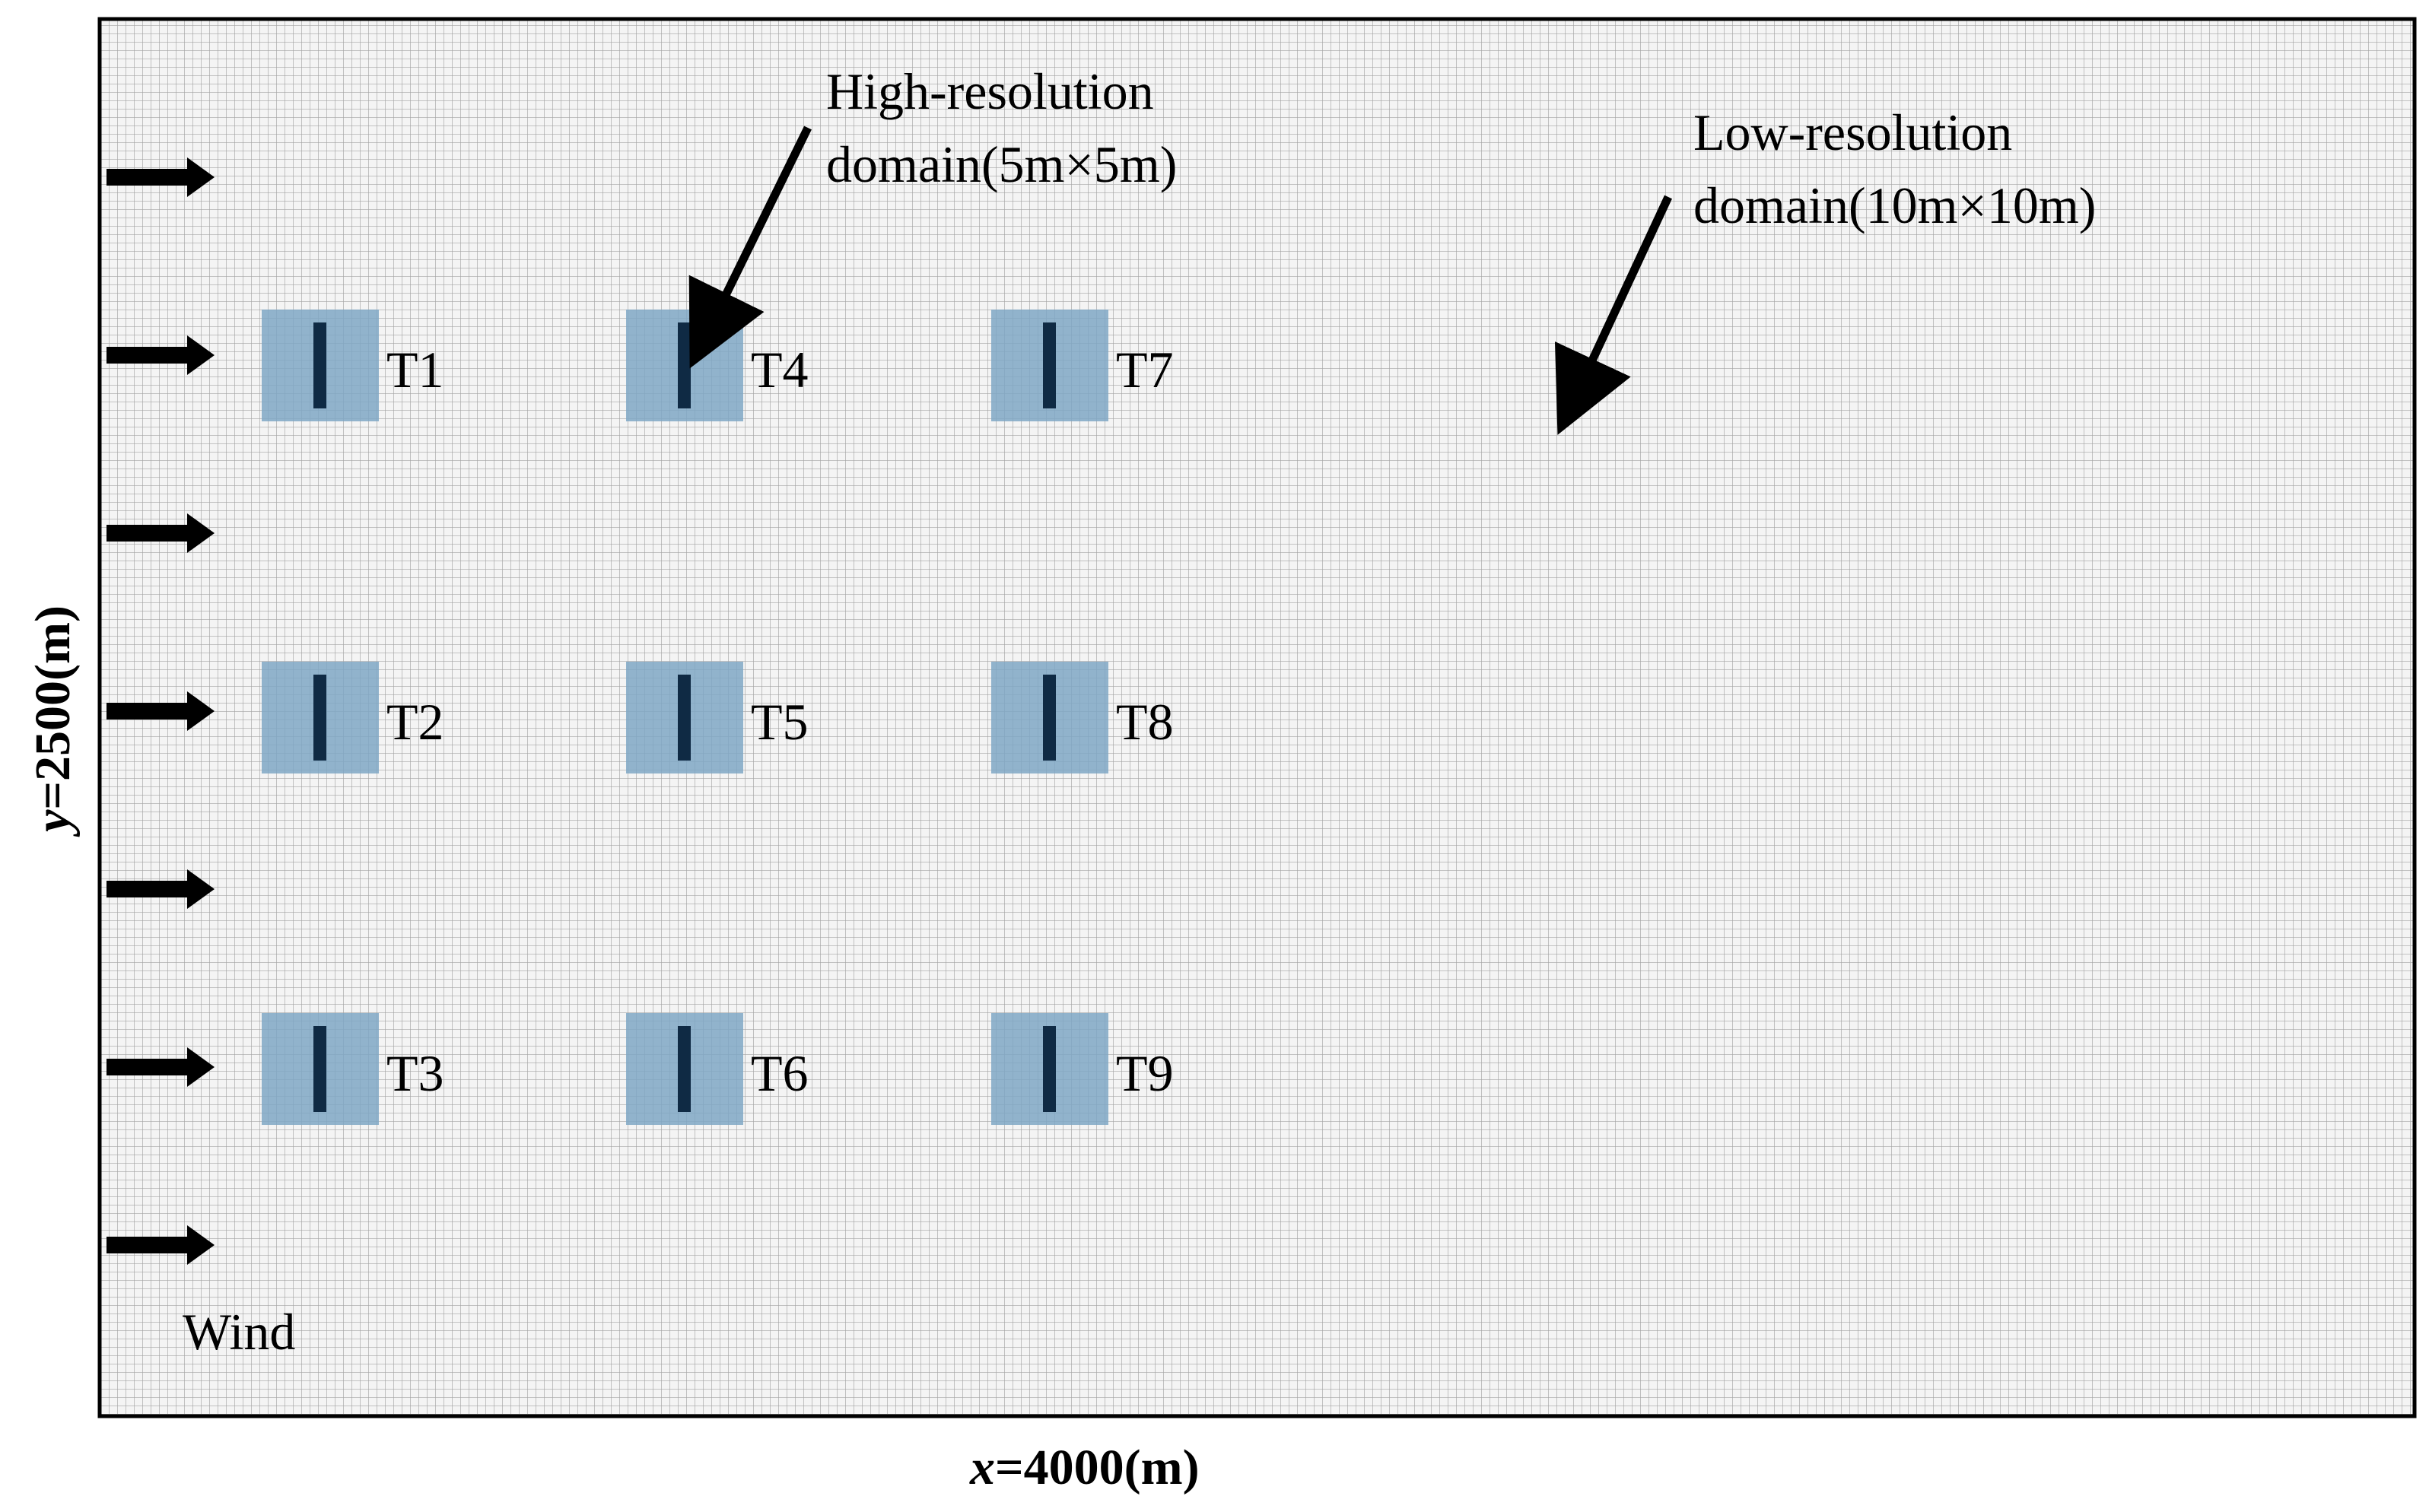 The image size is (2429, 1512). Describe the element at coordinates (1002, 164) in the screenshot. I see `high-res-line2: domain(5m×5m)` at that location.